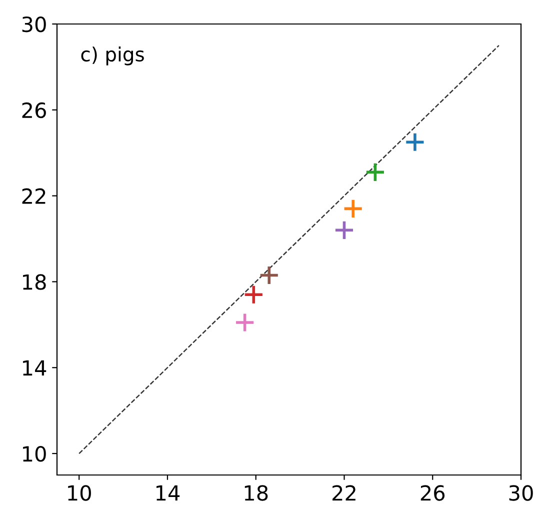 Image resolution: width=540 pixels, height=512 pixels. Describe the element at coordinates (344, 493) in the screenshot. I see `x-tick-label: 22` at that location.